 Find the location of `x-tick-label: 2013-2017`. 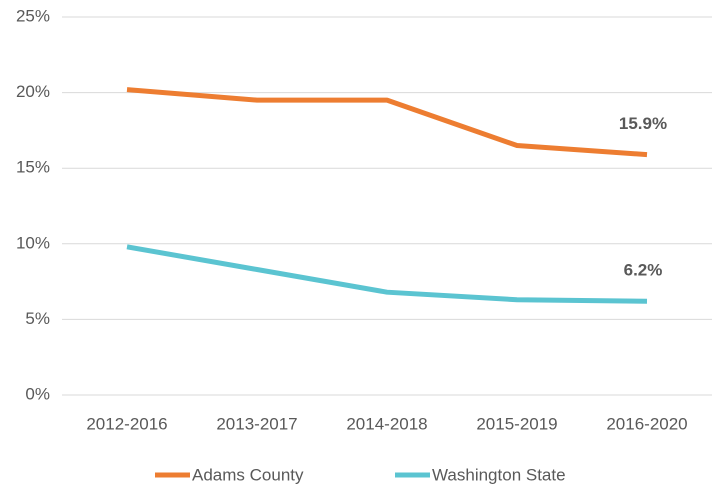

x-tick-label: 2013-2017 is located at coordinates (256, 423).